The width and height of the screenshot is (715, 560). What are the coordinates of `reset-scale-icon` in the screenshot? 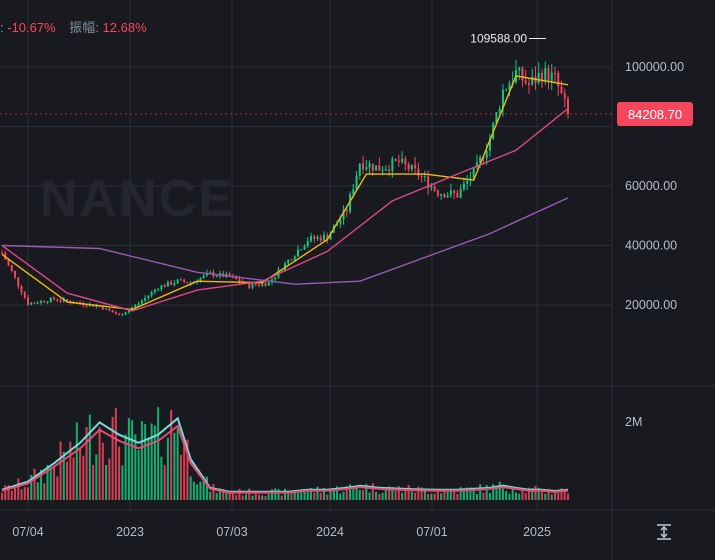 It's located at (664, 532).